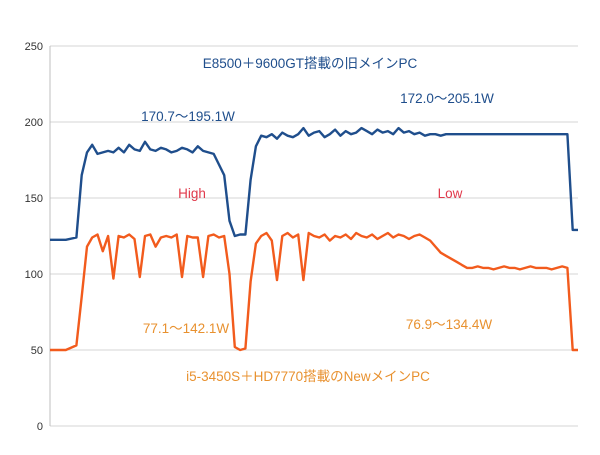 The width and height of the screenshot is (600, 455). Describe the element at coordinates (188, 116) in the screenshot. I see `old-high-range-label: 170.7～195.1W` at that location.